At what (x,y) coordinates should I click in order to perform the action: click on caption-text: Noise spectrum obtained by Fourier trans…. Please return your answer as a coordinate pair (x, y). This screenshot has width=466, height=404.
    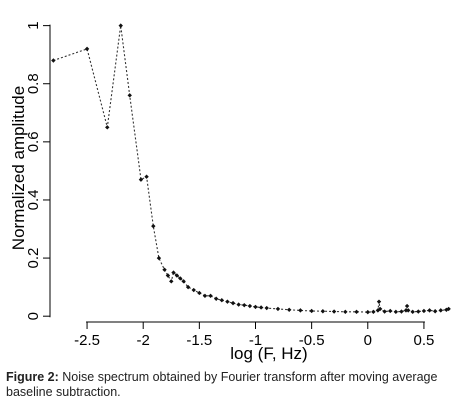
    Looking at the image, I should click on (222, 384).